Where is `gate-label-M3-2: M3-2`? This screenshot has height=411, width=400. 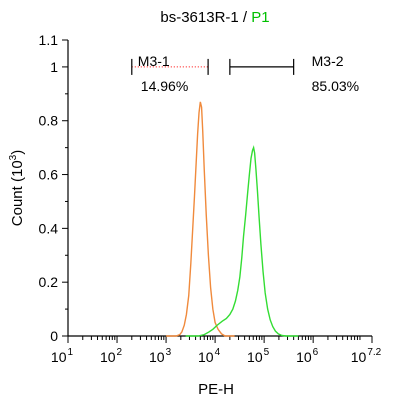 gate-label-M3-2: M3-2 is located at coordinates (328, 61).